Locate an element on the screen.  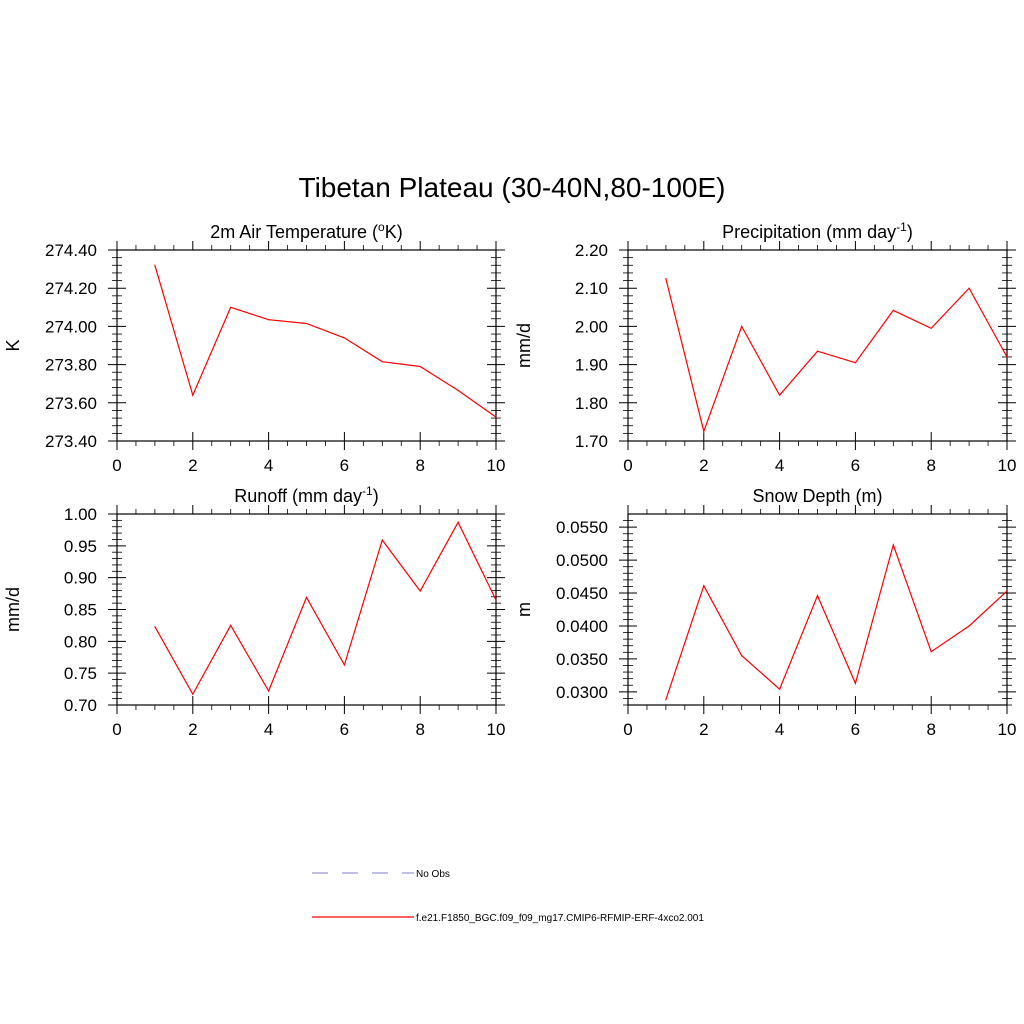
panel-title-text: Snow Depth (m) is located at coordinates (817, 496).